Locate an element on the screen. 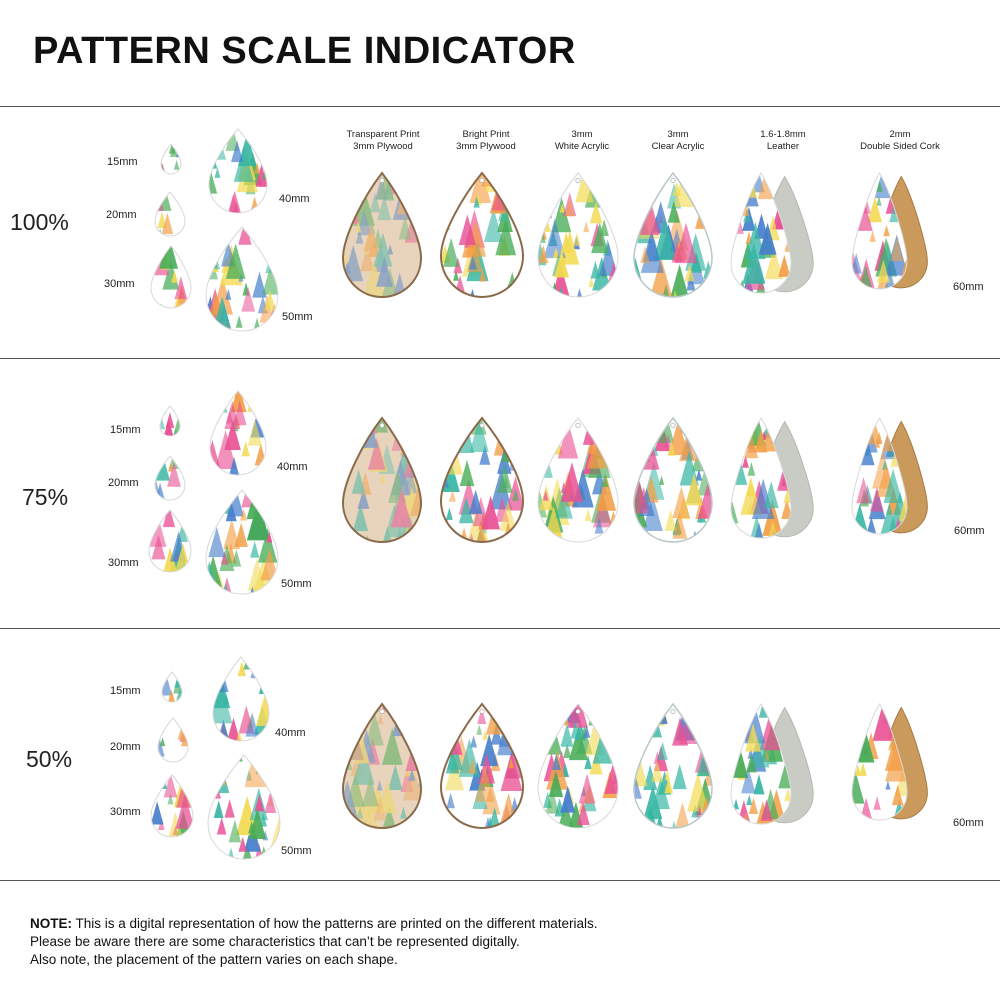 This screenshot has width=1000, height=1000. divider-bottom is located at coordinates (500, 880).